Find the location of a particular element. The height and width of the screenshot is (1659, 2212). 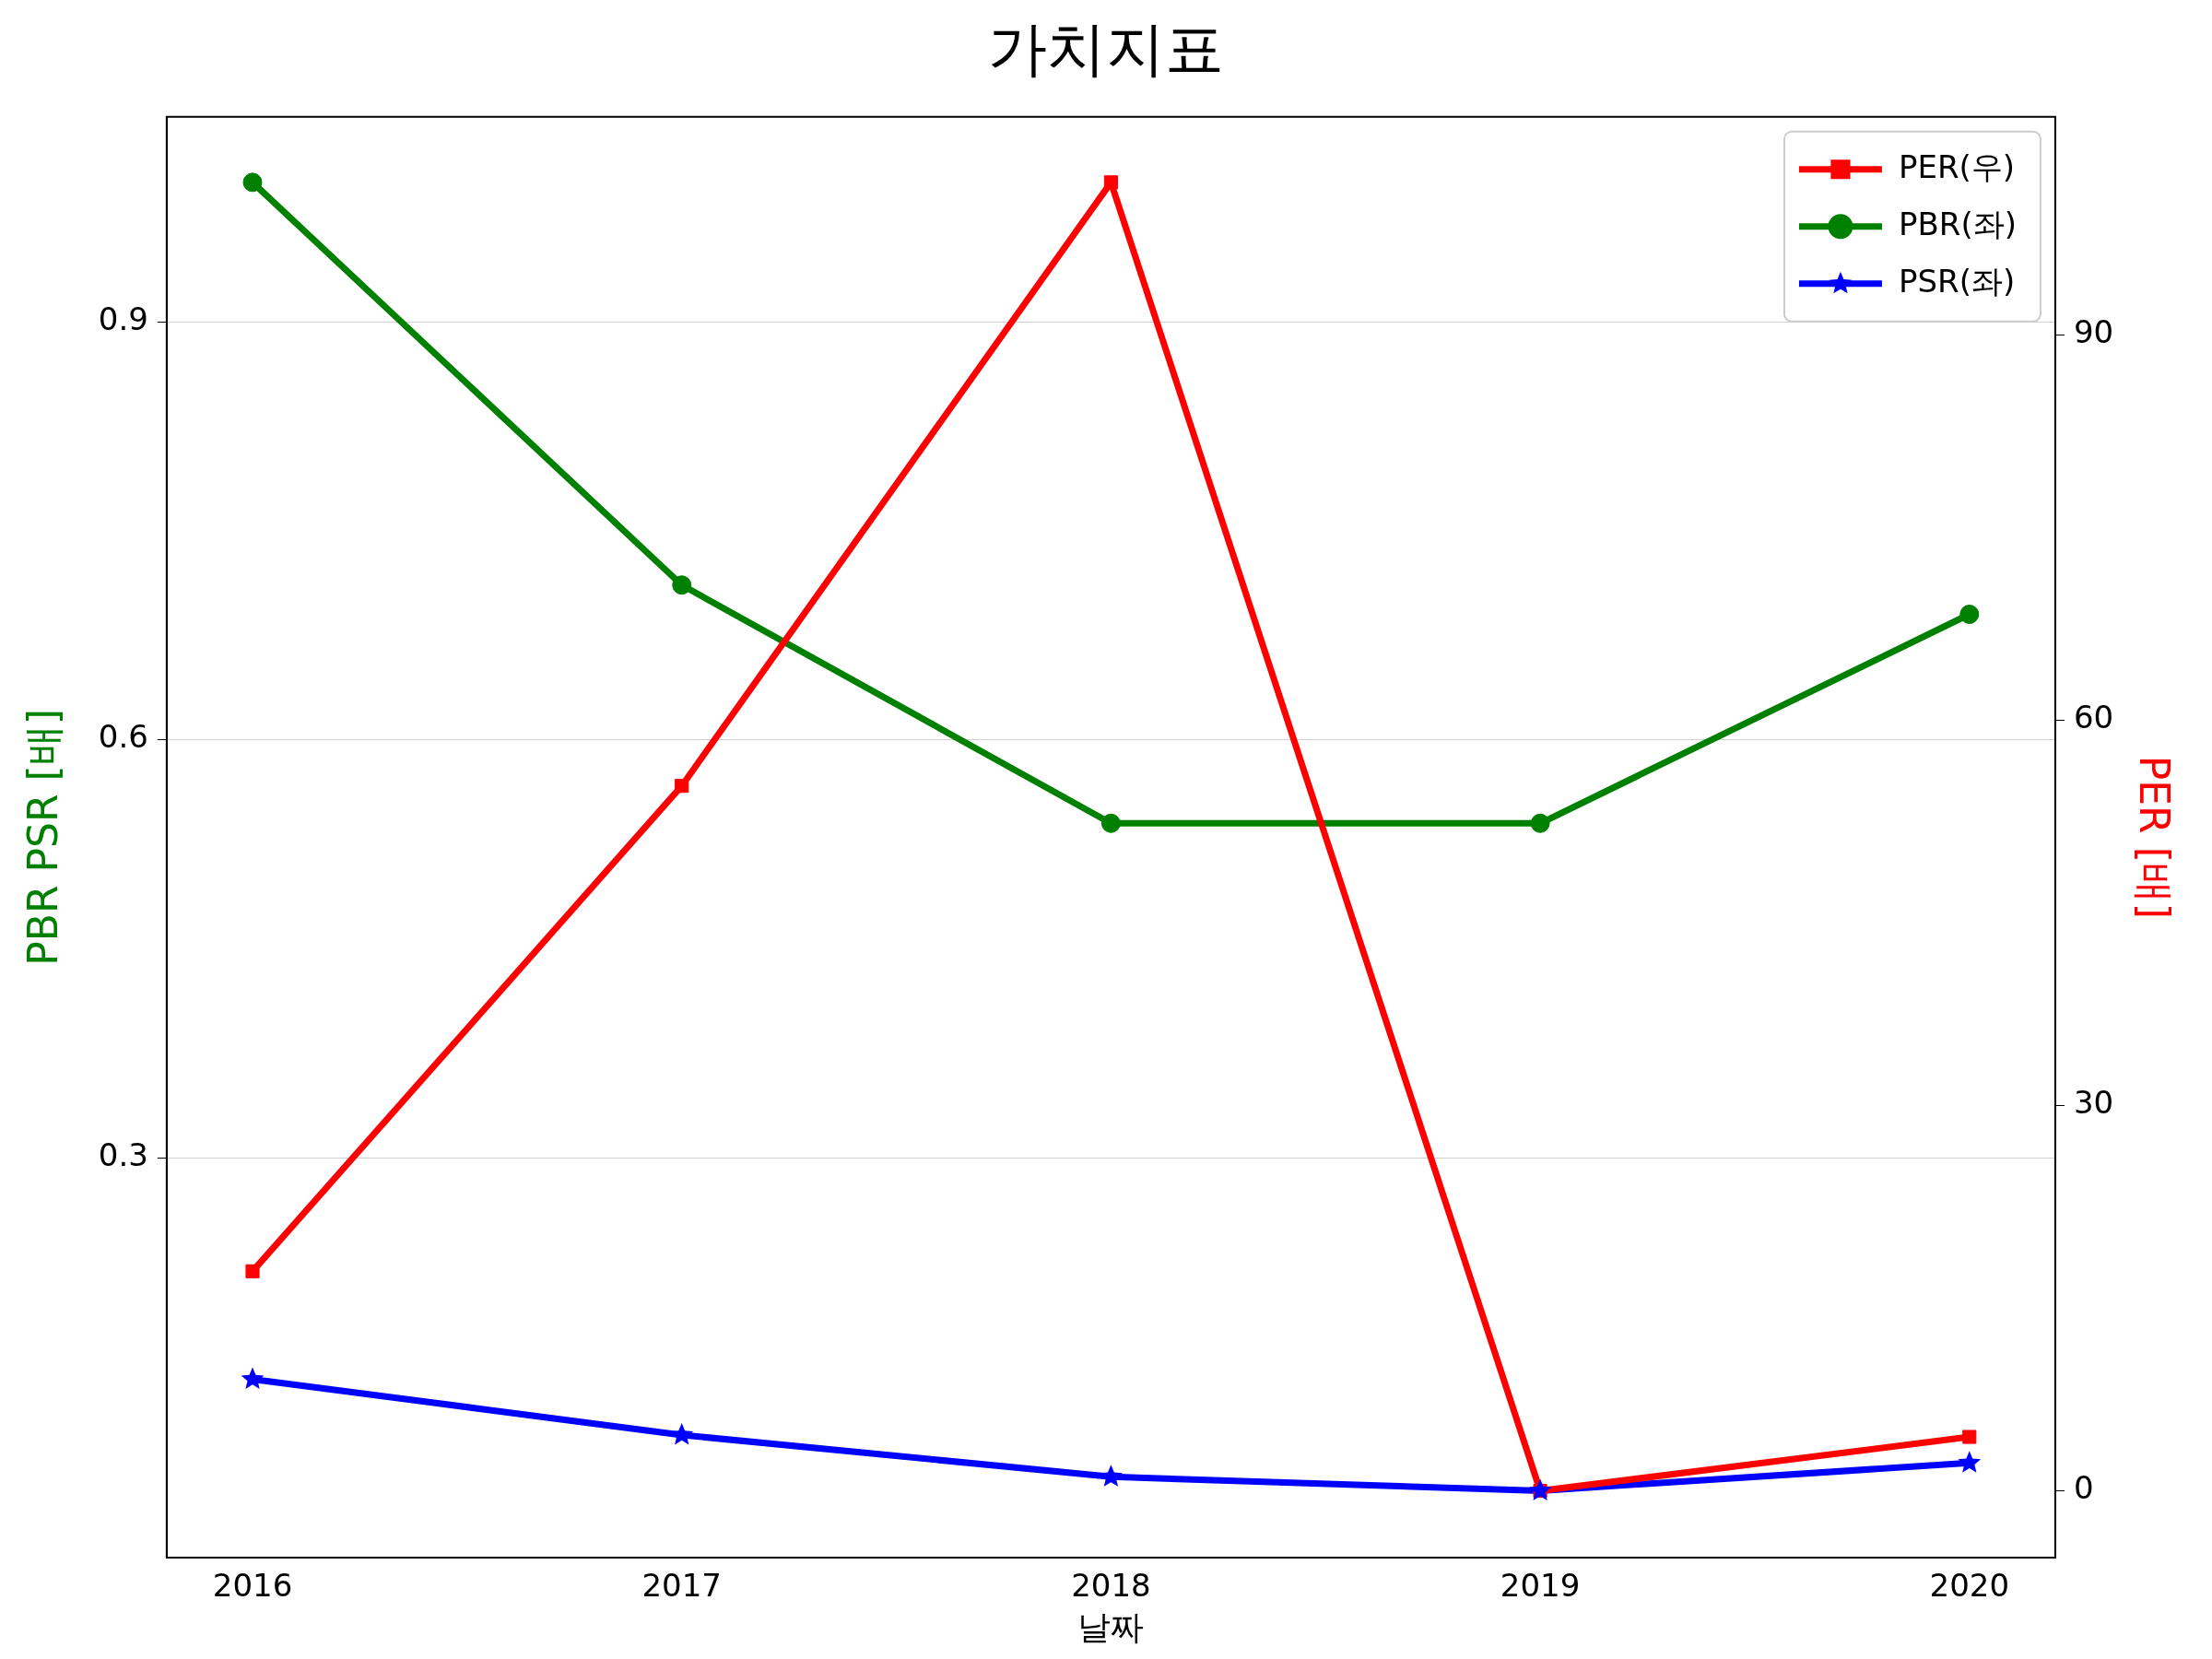

y2-tick-label: 60 is located at coordinates (2093, 717).